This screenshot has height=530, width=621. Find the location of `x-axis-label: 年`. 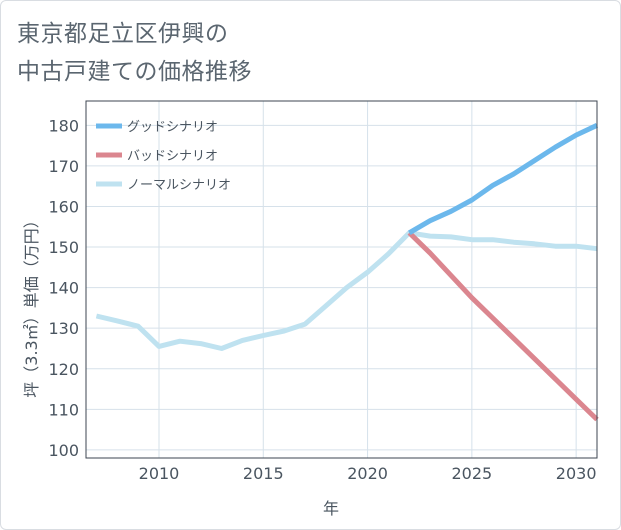

x-axis-label: 年 is located at coordinates (331, 508).